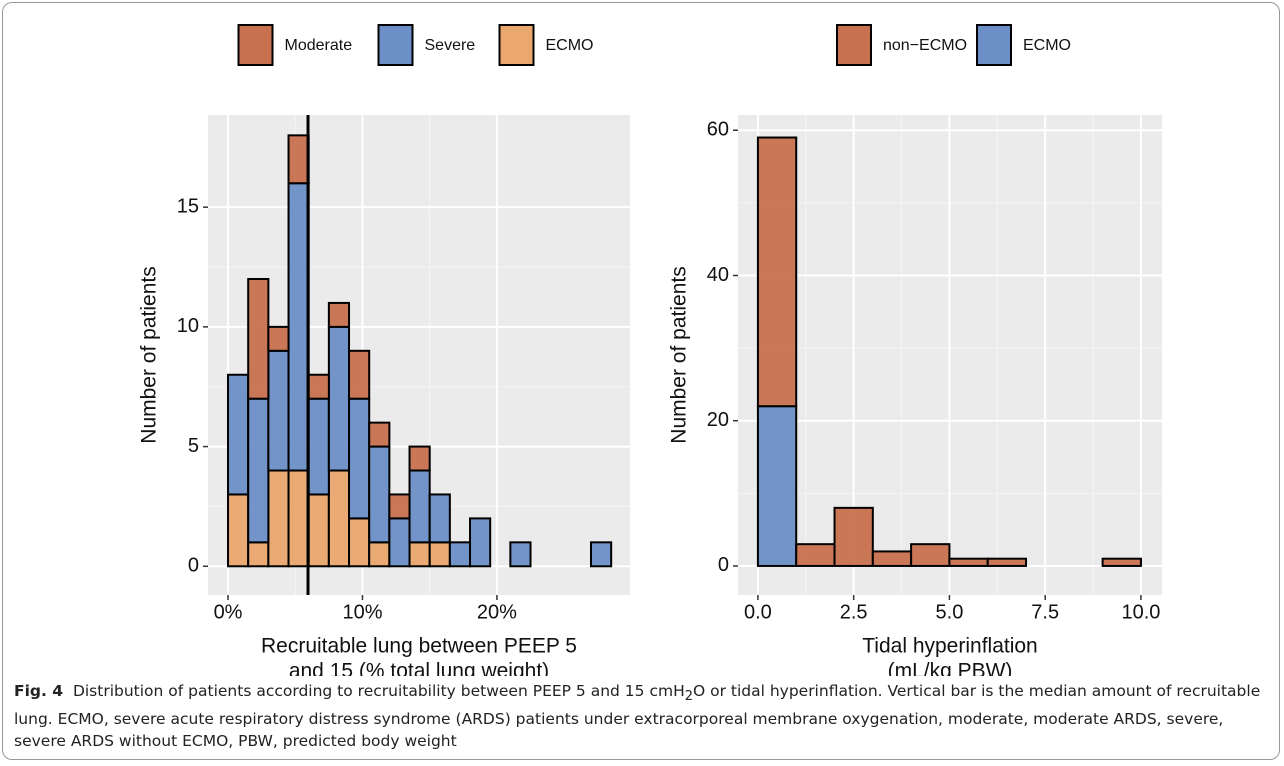 Image resolution: width=1284 pixels, height=766 pixels. Describe the element at coordinates (950, 668) in the screenshot. I see `x-axis-label: (mL/kg PBW)` at that location.